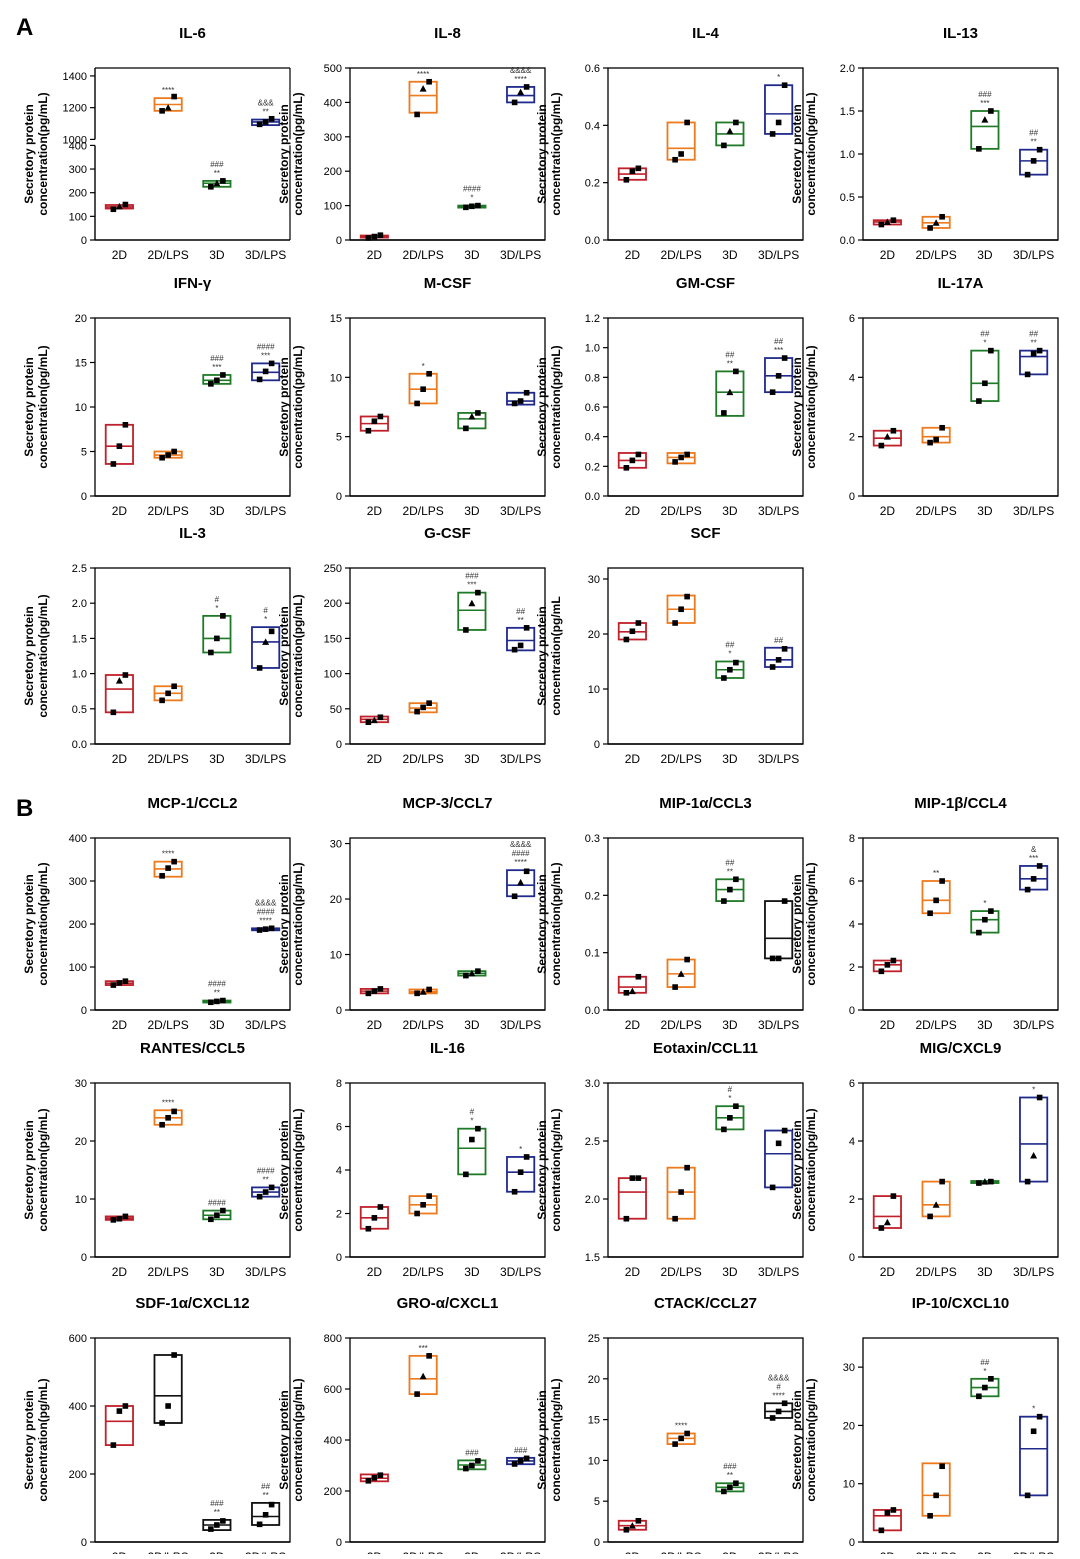 This screenshot has height=1559, width=1080. I want to click on y-tick-label: 2, so click(852, 968).